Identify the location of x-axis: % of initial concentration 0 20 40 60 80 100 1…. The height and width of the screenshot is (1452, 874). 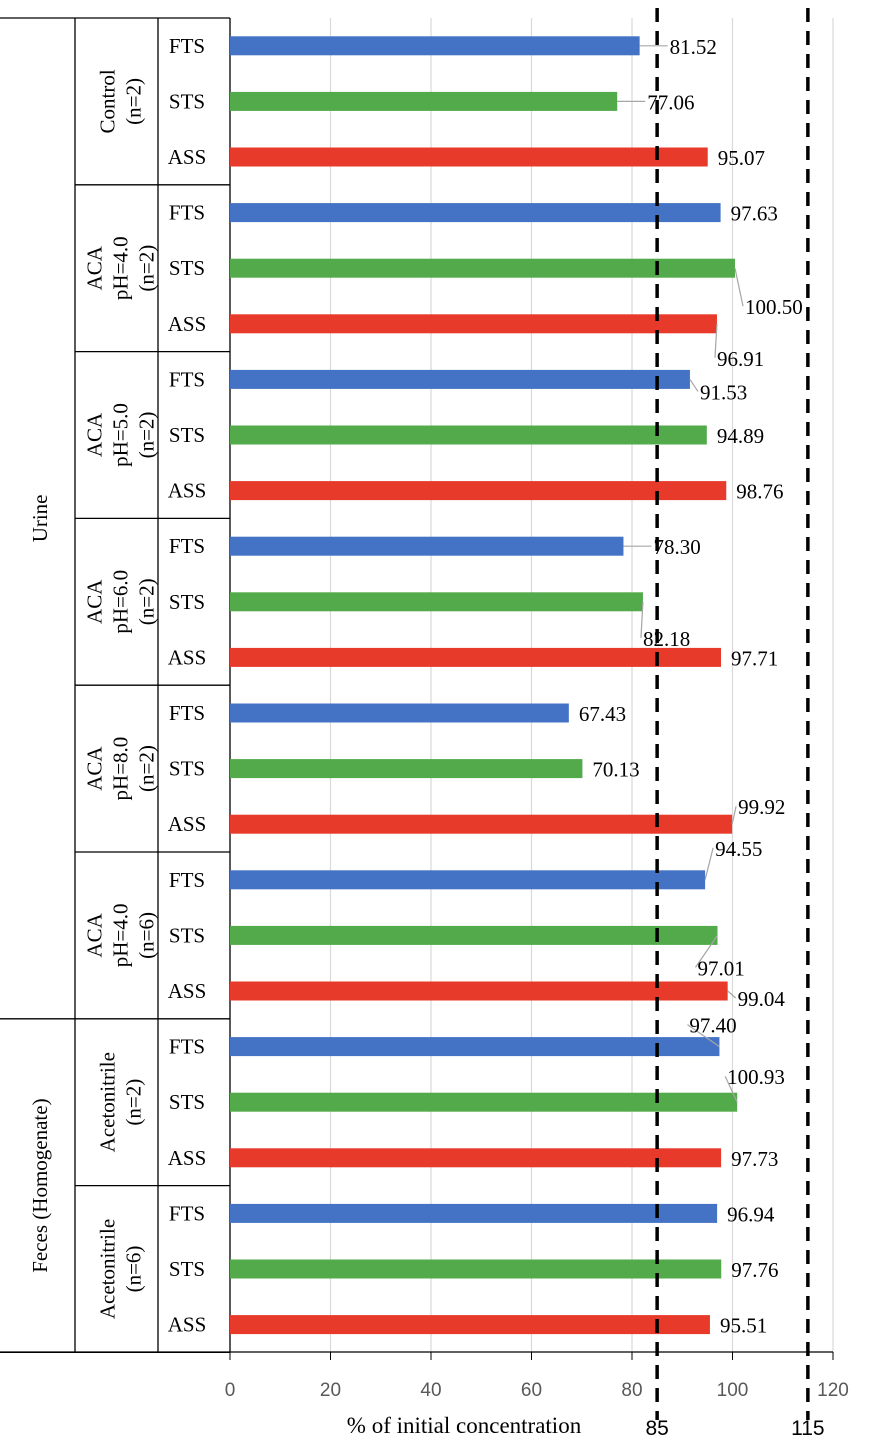
(537, 1395).